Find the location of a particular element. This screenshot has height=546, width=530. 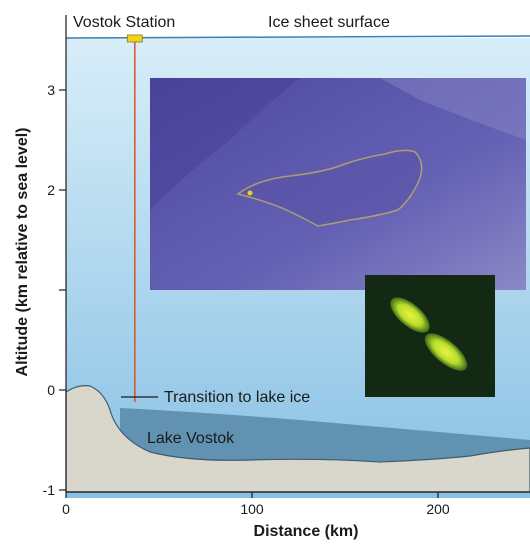

microbe-micrograph-inset is located at coordinates (430, 336).